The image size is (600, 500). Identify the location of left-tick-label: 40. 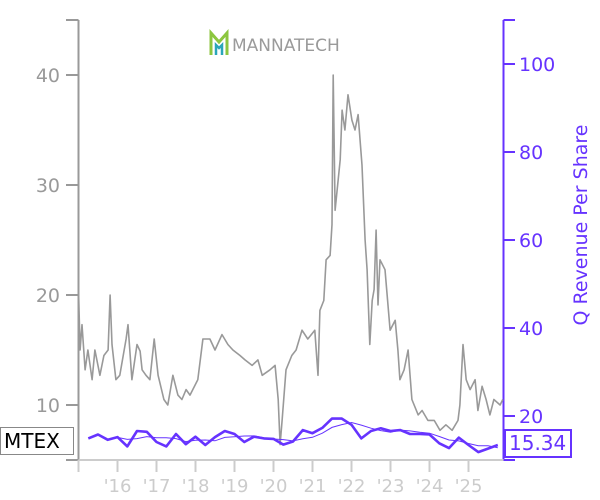
(48, 76).